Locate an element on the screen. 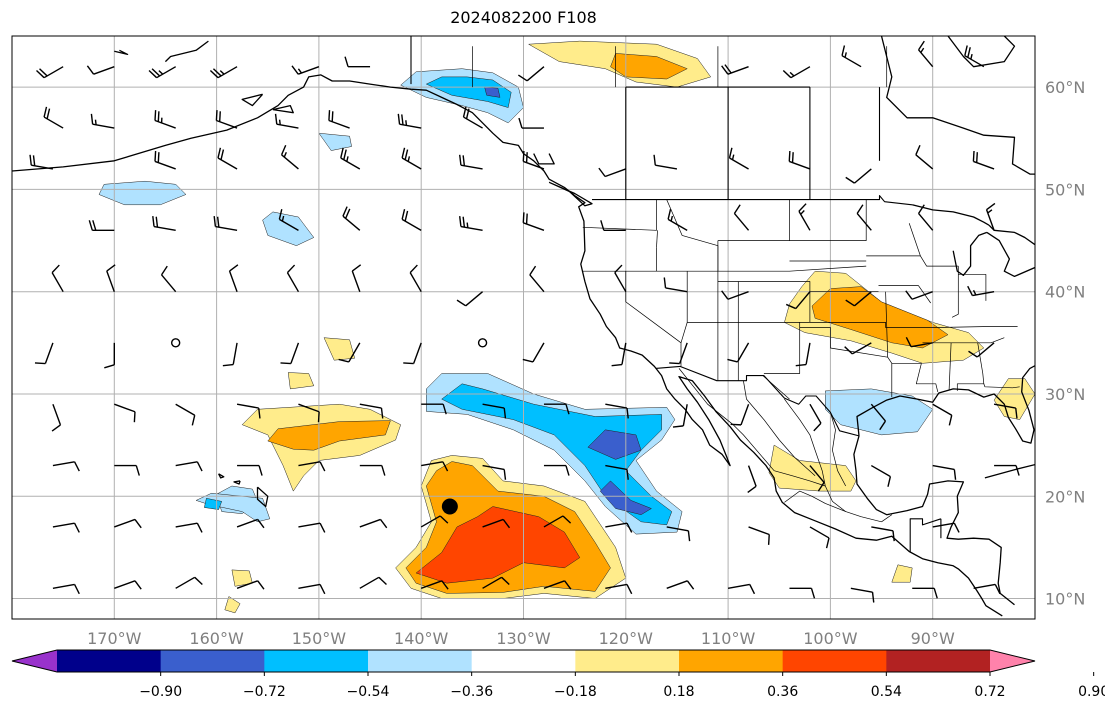 This screenshot has height=712, width=1105. country-border-line is located at coordinates (752, 200).